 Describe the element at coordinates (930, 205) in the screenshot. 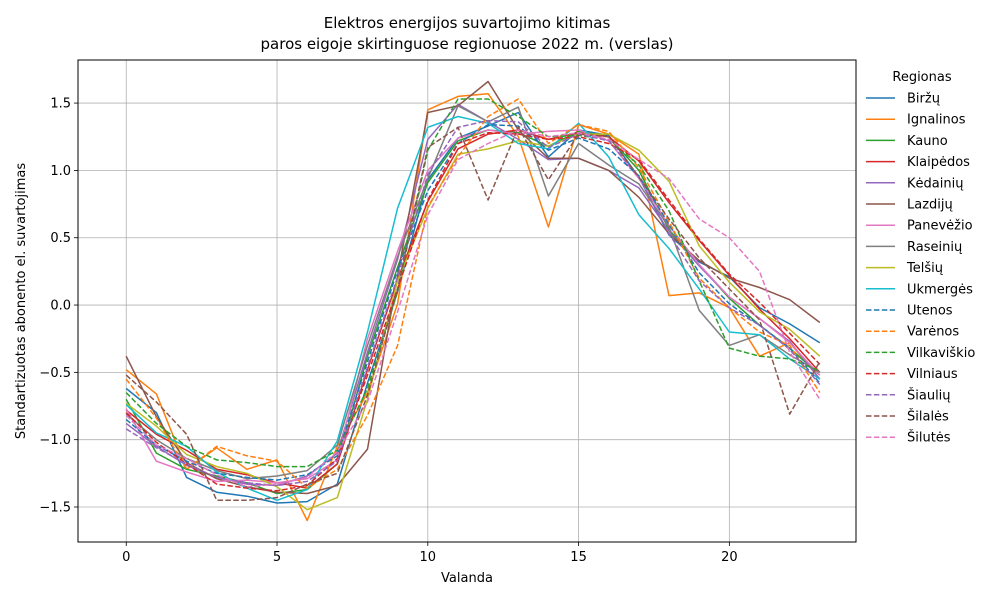

I see `legend-entry: Lazdijų` at that location.